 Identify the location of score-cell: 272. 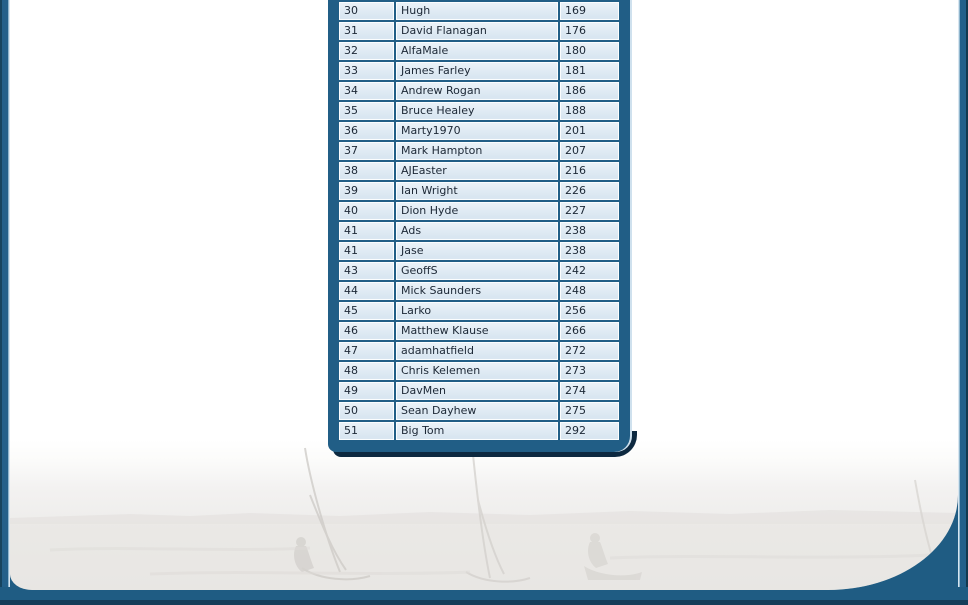
(589, 351).